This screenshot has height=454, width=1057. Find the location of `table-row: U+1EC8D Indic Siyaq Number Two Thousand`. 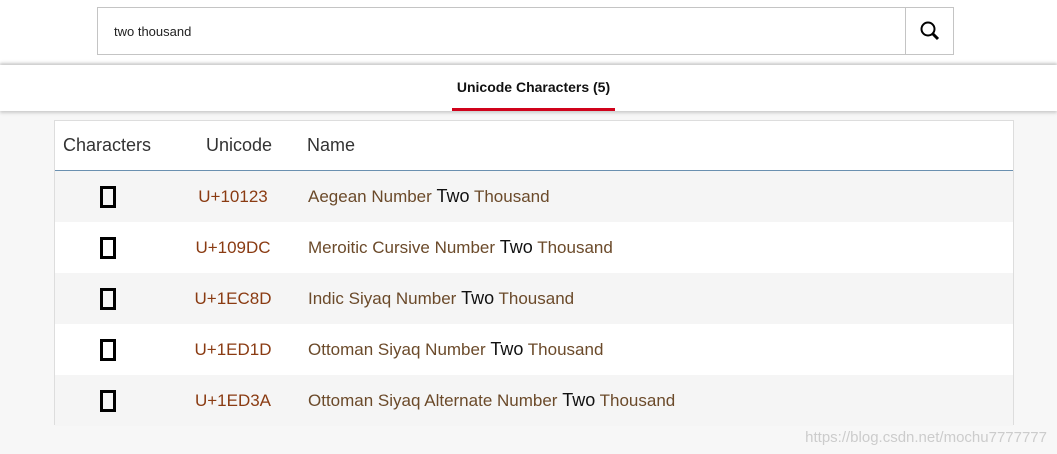

table-row: U+1EC8D Indic Siyaq Number Two Thousand is located at coordinates (534, 298).